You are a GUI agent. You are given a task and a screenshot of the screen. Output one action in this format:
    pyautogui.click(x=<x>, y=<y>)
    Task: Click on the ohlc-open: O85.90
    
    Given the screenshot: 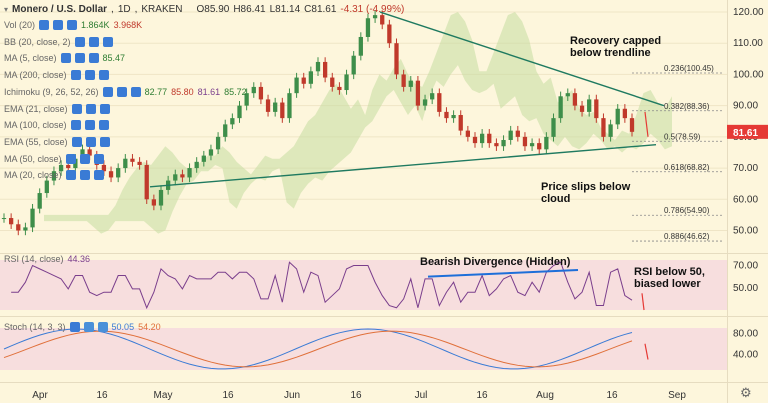 What is the action you would take?
    pyautogui.click(x=213, y=9)
    